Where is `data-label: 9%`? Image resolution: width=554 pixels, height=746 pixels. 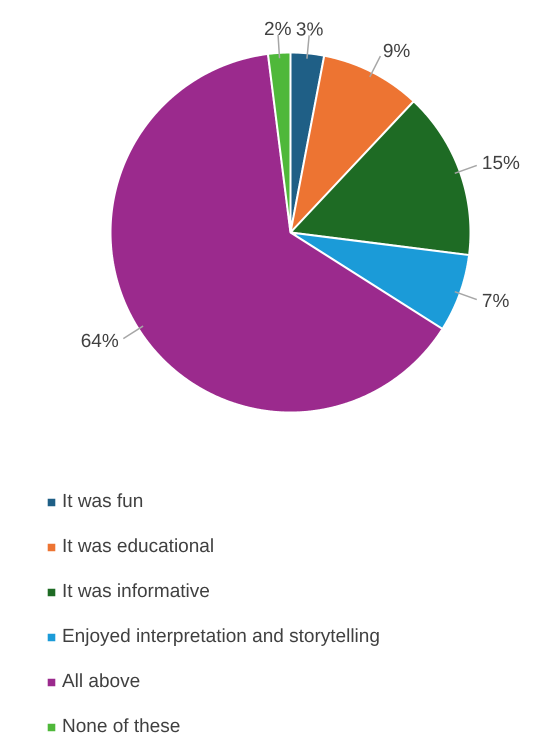 data-label: 9% is located at coordinates (396, 51).